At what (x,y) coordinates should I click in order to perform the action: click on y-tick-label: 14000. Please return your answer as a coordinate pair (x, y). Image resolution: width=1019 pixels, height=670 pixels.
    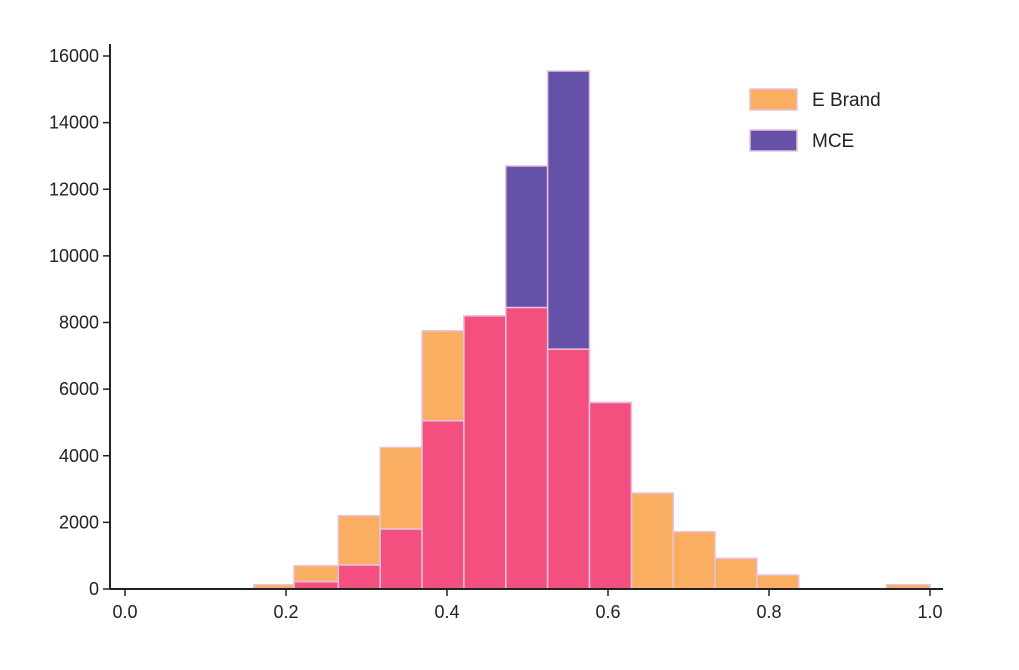
    Looking at the image, I should click on (74, 123).